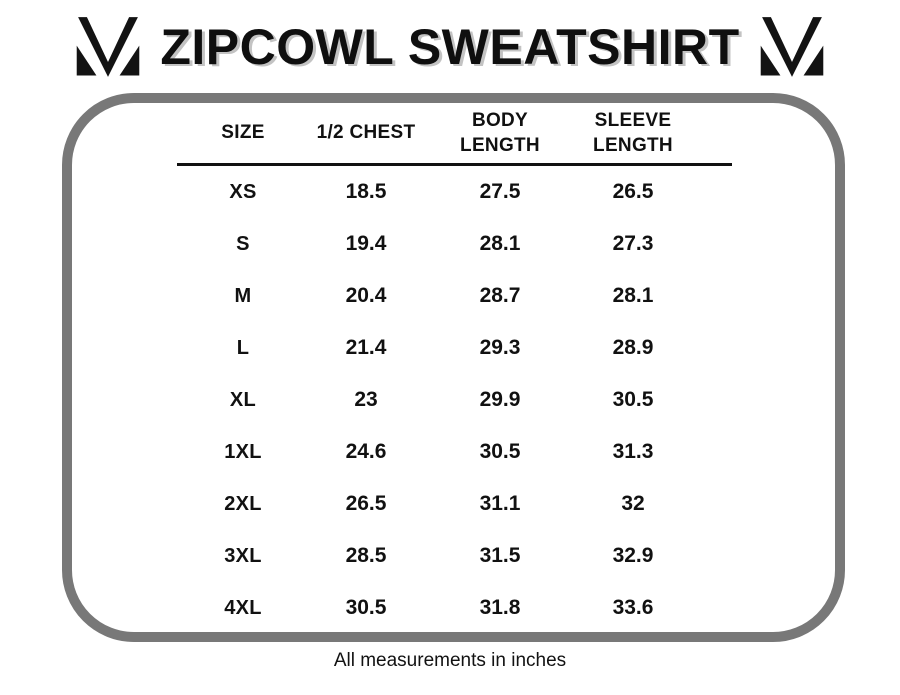 This screenshot has width=900, height=695. Describe the element at coordinates (454, 164) in the screenshot. I see `header-divider` at that location.